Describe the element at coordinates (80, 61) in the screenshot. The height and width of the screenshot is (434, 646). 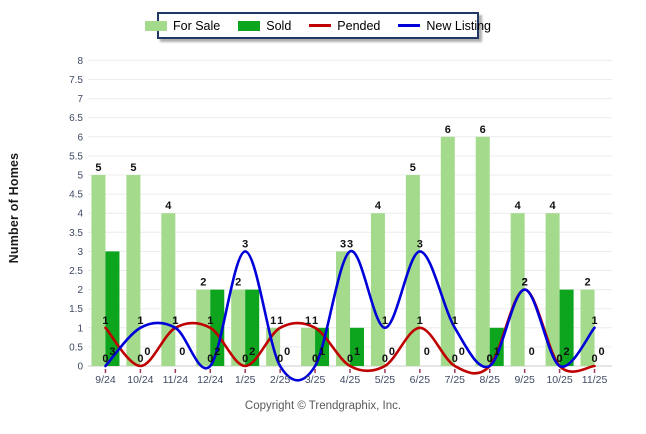
I see `y-tick-label: 8` at that location.